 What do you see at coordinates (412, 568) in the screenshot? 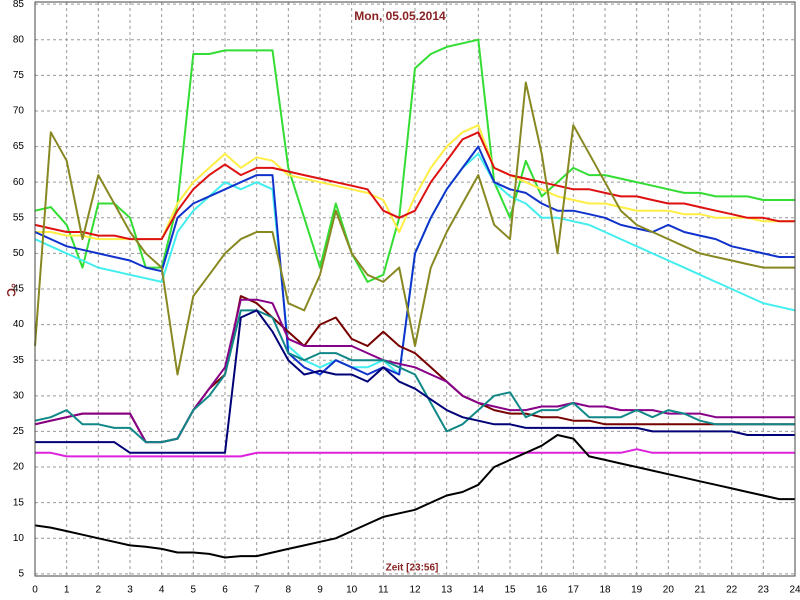
I see `x-axis-label: Zeit [23:56]` at bounding box center [412, 568].